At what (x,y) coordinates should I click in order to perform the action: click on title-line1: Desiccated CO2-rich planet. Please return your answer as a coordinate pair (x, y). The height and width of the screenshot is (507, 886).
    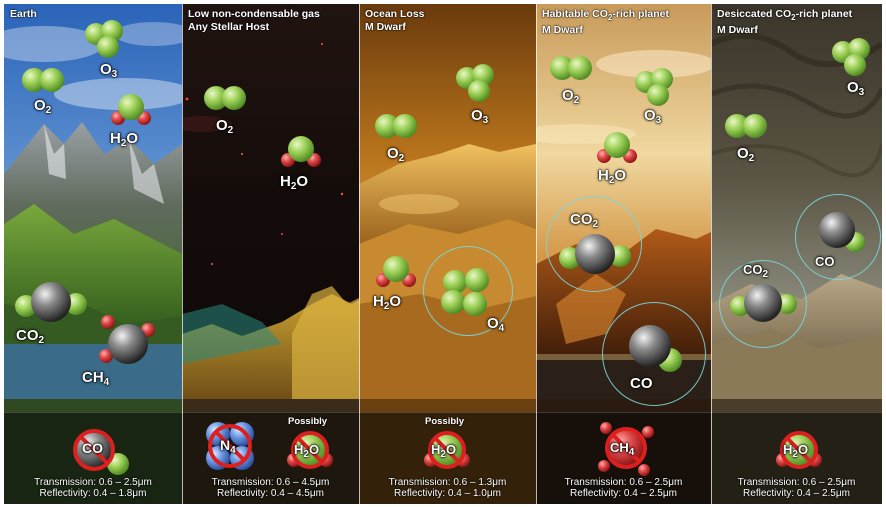
    Looking at the image, I should click on (785, 15).